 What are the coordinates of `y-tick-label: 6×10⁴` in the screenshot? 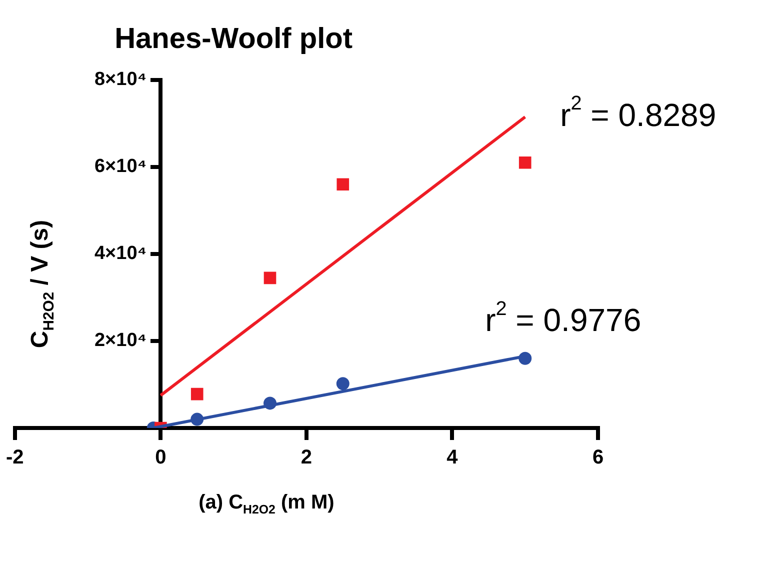 It's located at (120, 167).